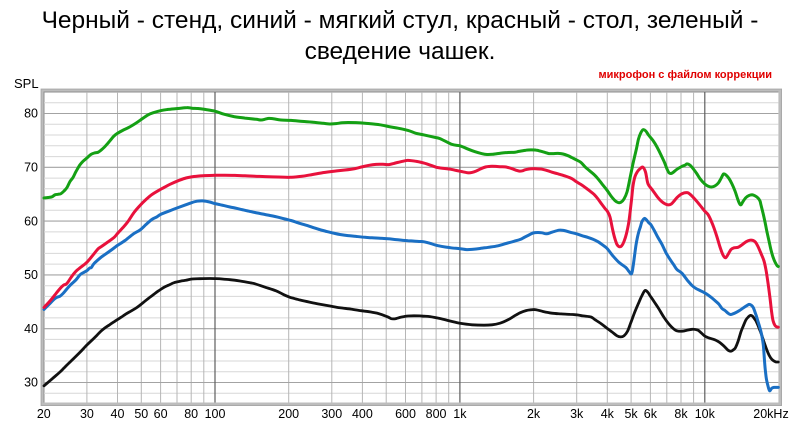  Describe the element at coordinates (31, 168) in the screenshot. I see `svg-text: 70` at that location.